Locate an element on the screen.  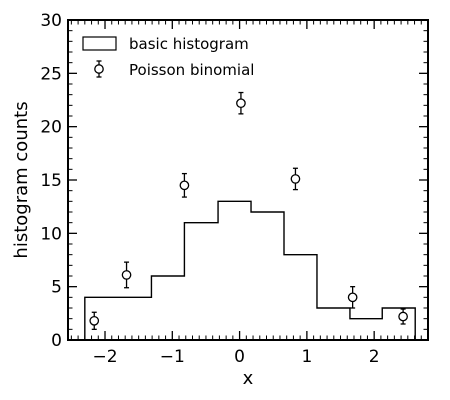
legend-histogram-swatch is located at coordinates (99, 43).